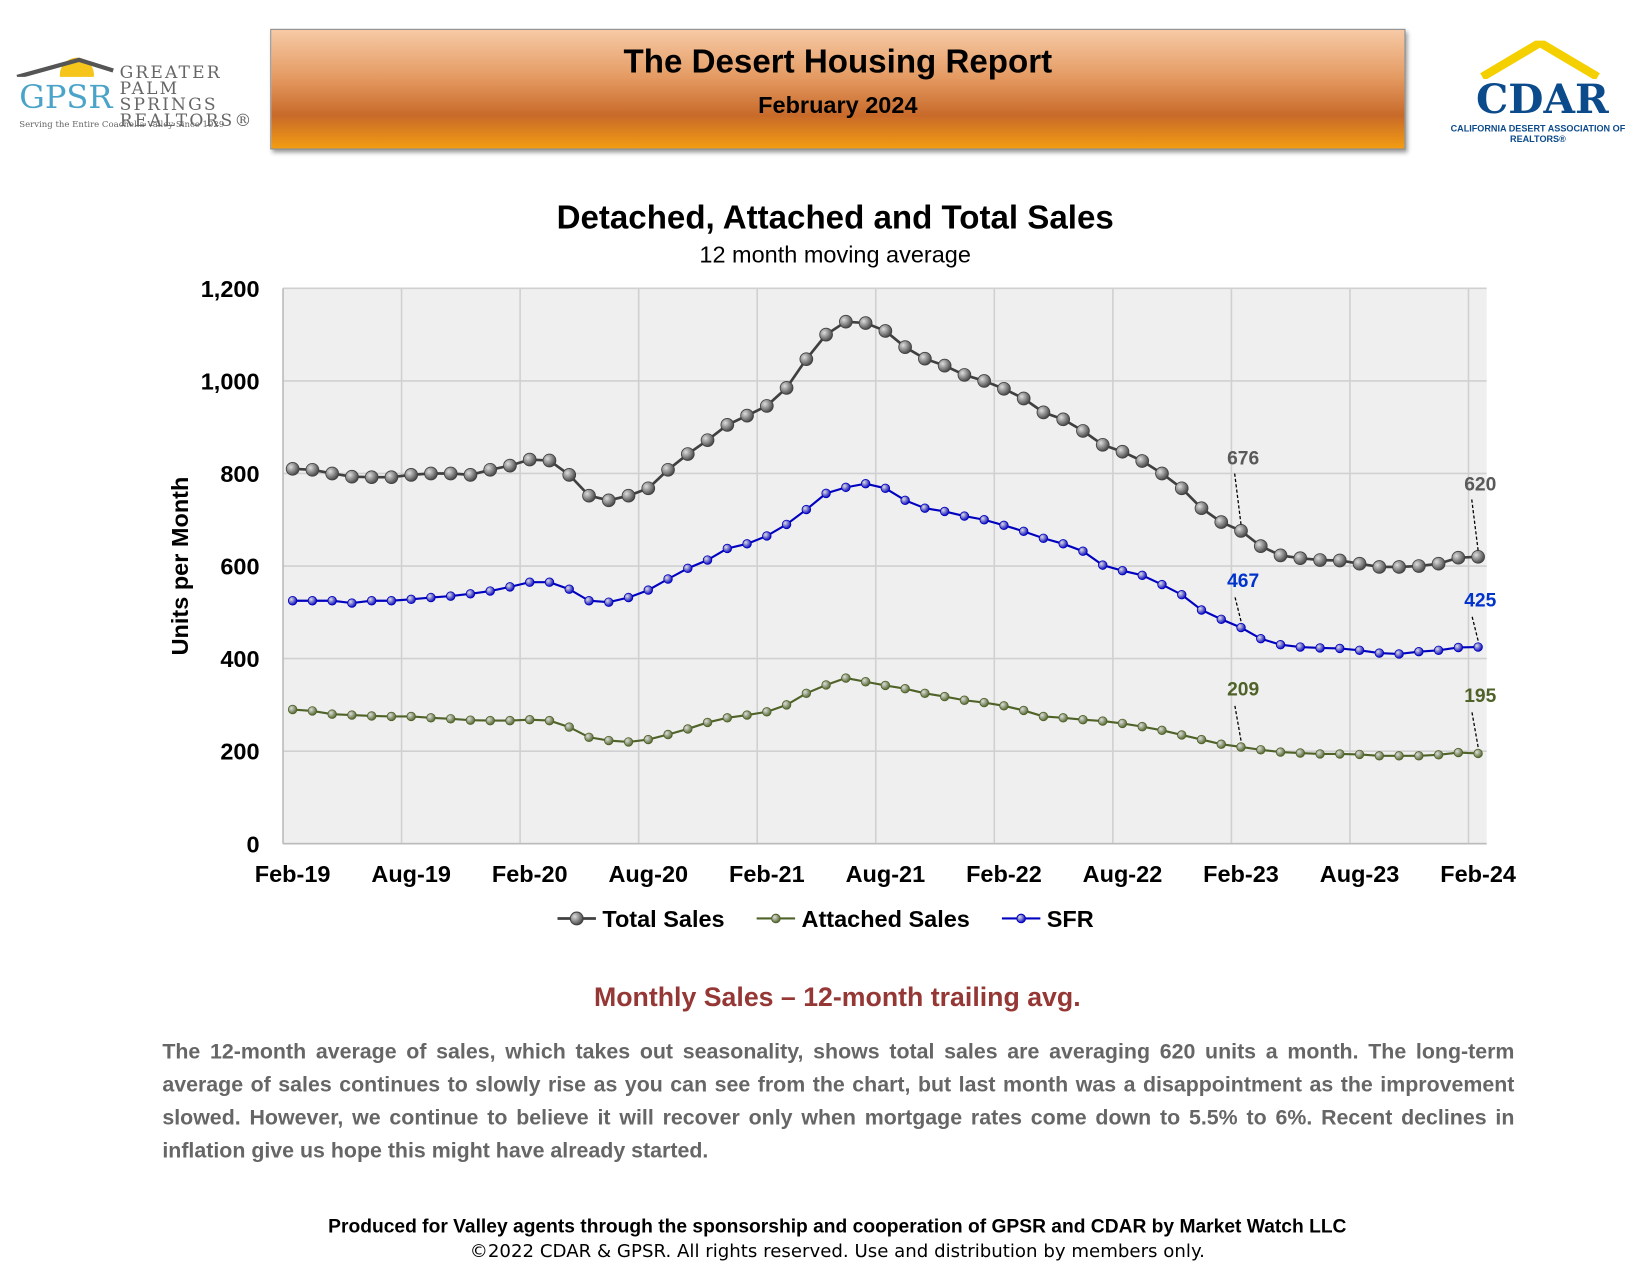 The height and width of the screenshot is (1275, 1650). What do you see at coordinates (230, 381) in the screenshot?
I see `y-tick-label: 1,000` at bounding box center [230, 381].